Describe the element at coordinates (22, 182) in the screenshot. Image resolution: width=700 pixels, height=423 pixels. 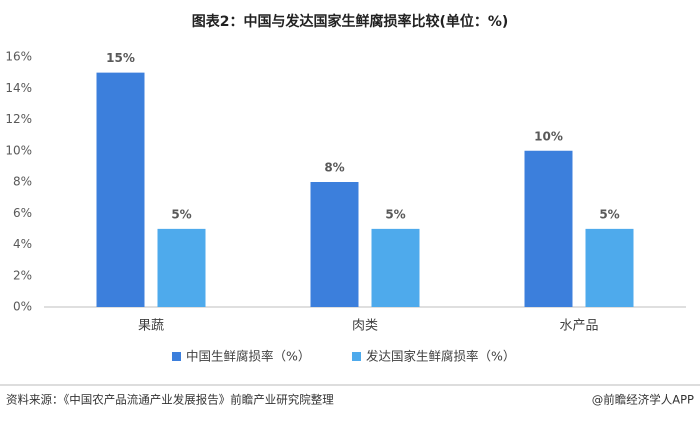
I see `y-tick-label: 8%` at that location.